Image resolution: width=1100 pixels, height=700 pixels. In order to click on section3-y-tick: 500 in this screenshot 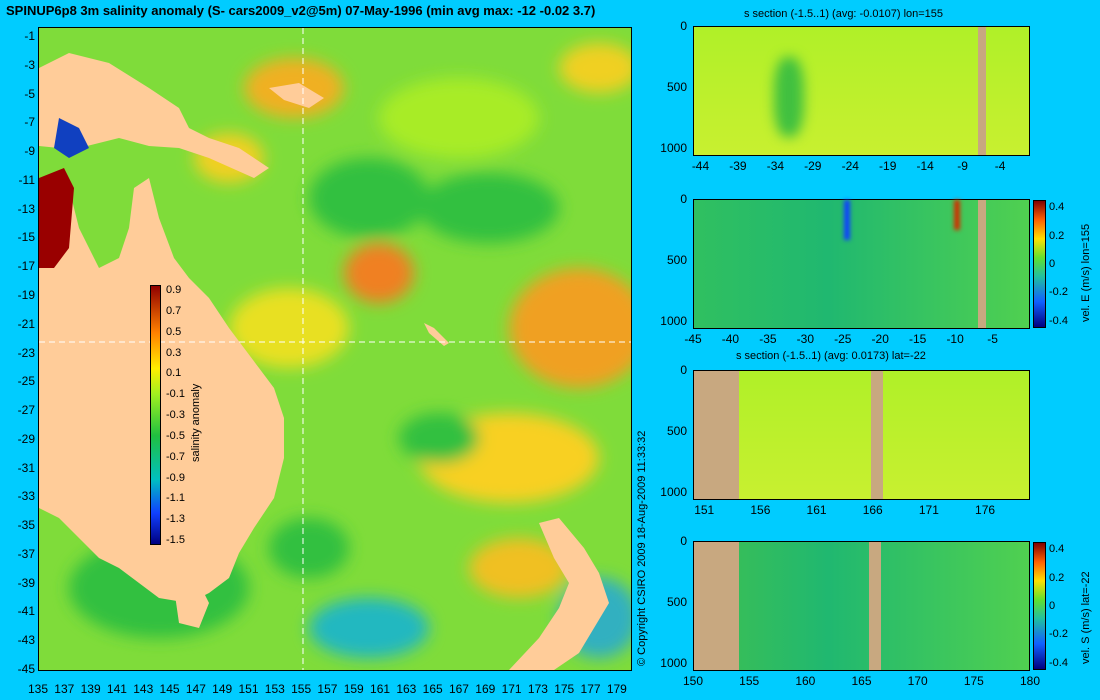, I will do `click(676, 430)`.